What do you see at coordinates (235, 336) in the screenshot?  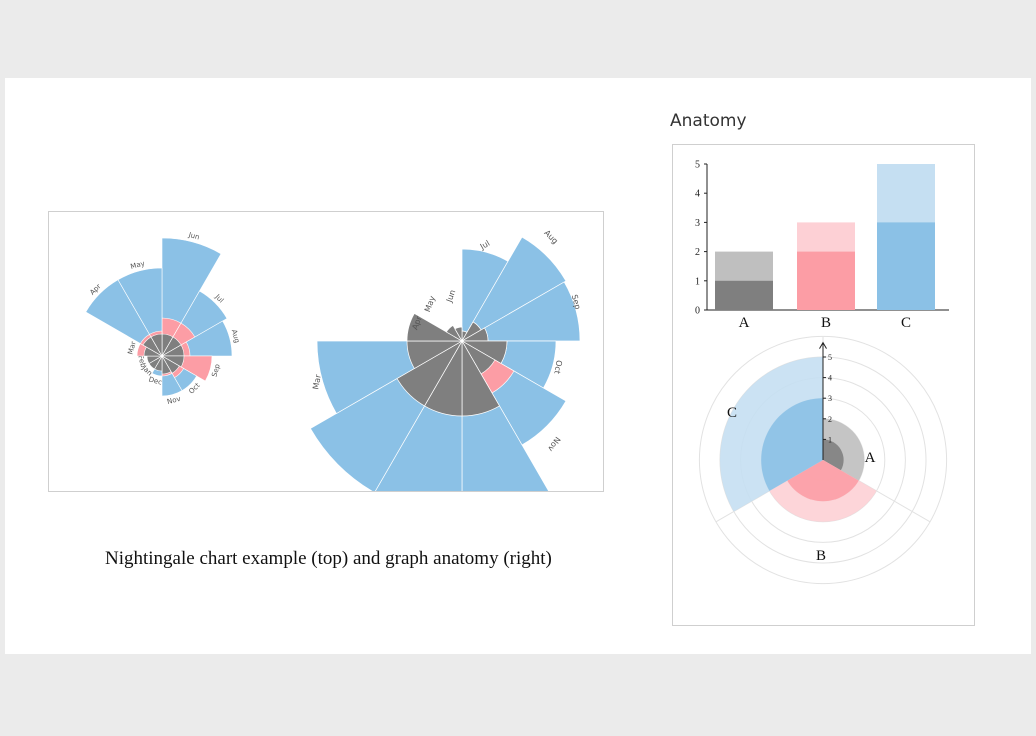 I see `small-rose-month-label: Aug` at bounding box center [235, 336].